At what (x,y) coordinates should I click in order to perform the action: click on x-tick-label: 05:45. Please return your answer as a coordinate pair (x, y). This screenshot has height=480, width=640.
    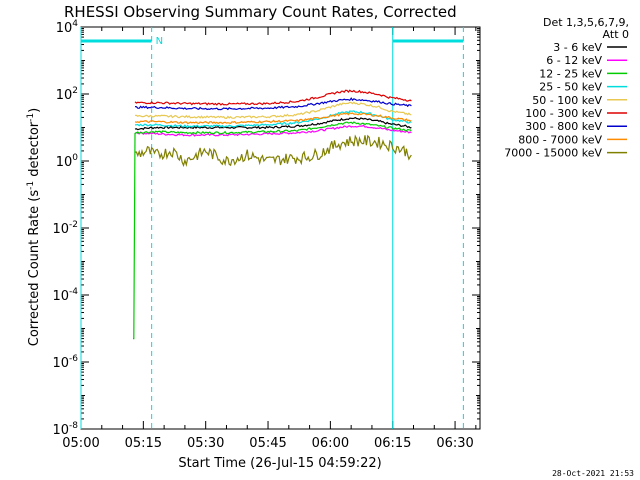
    Looking at the image, I should click on (267, 443).